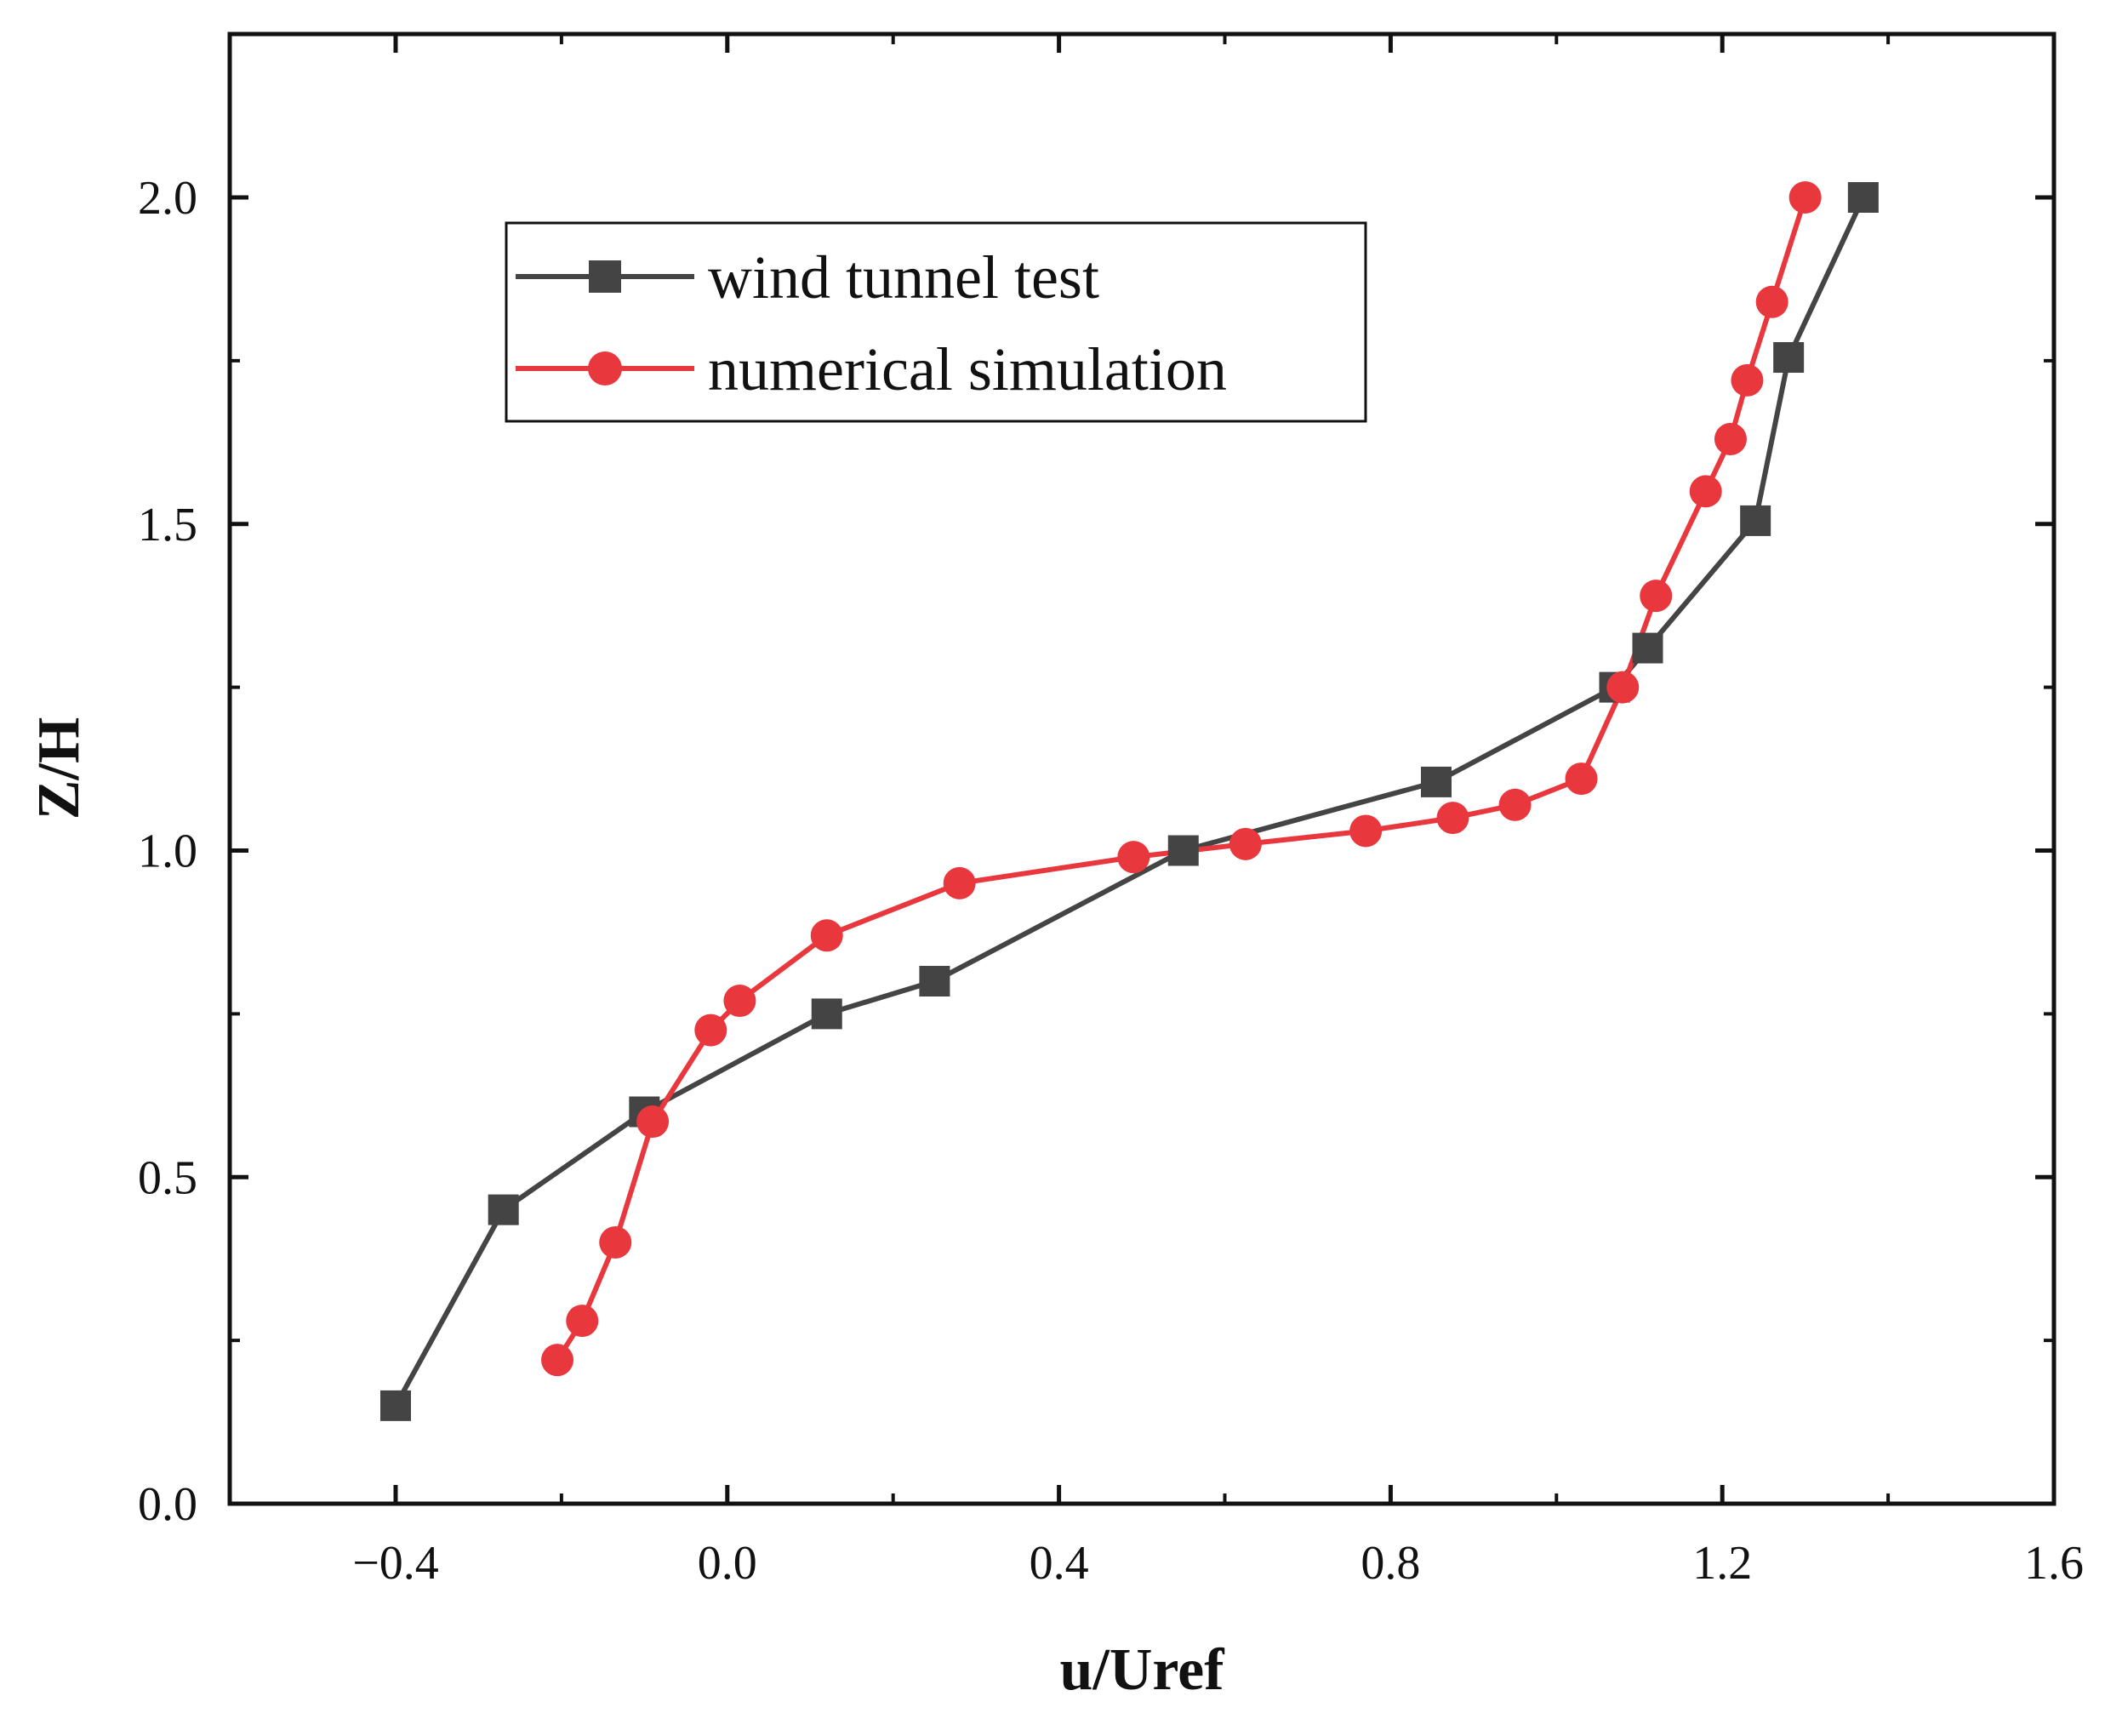 The height and width of the screenshot is (1736, 2105). I want to click on y-tick-label: 1.0, so click(167, 851).